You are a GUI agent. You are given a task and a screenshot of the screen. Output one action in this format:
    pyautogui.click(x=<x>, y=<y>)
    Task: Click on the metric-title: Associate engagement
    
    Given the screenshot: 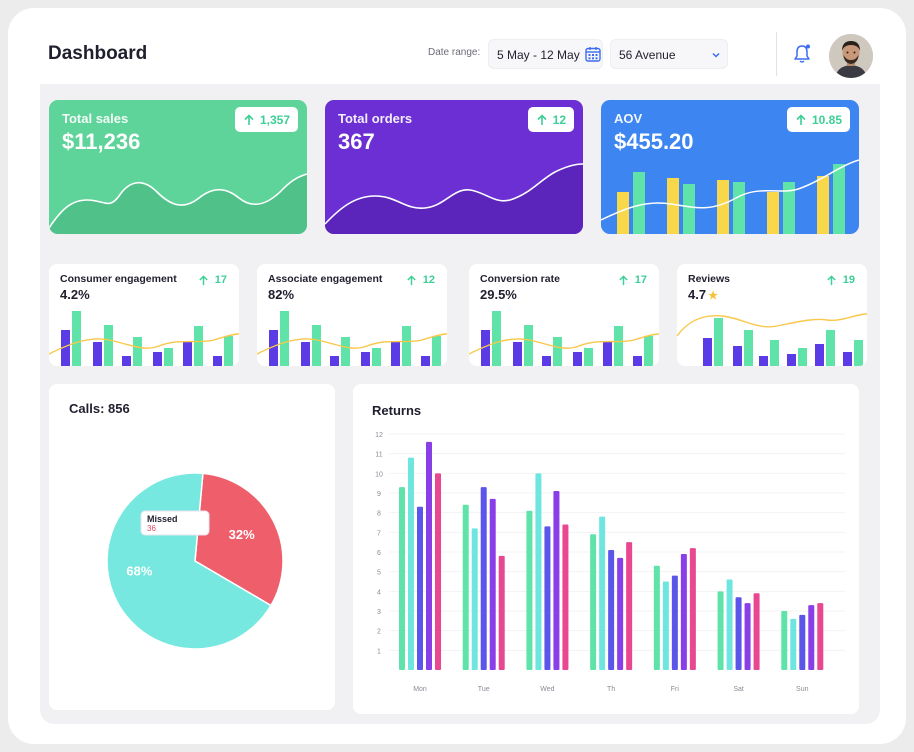 What is the action you would take?
    pyautogui.click(x=325, y=279)
    